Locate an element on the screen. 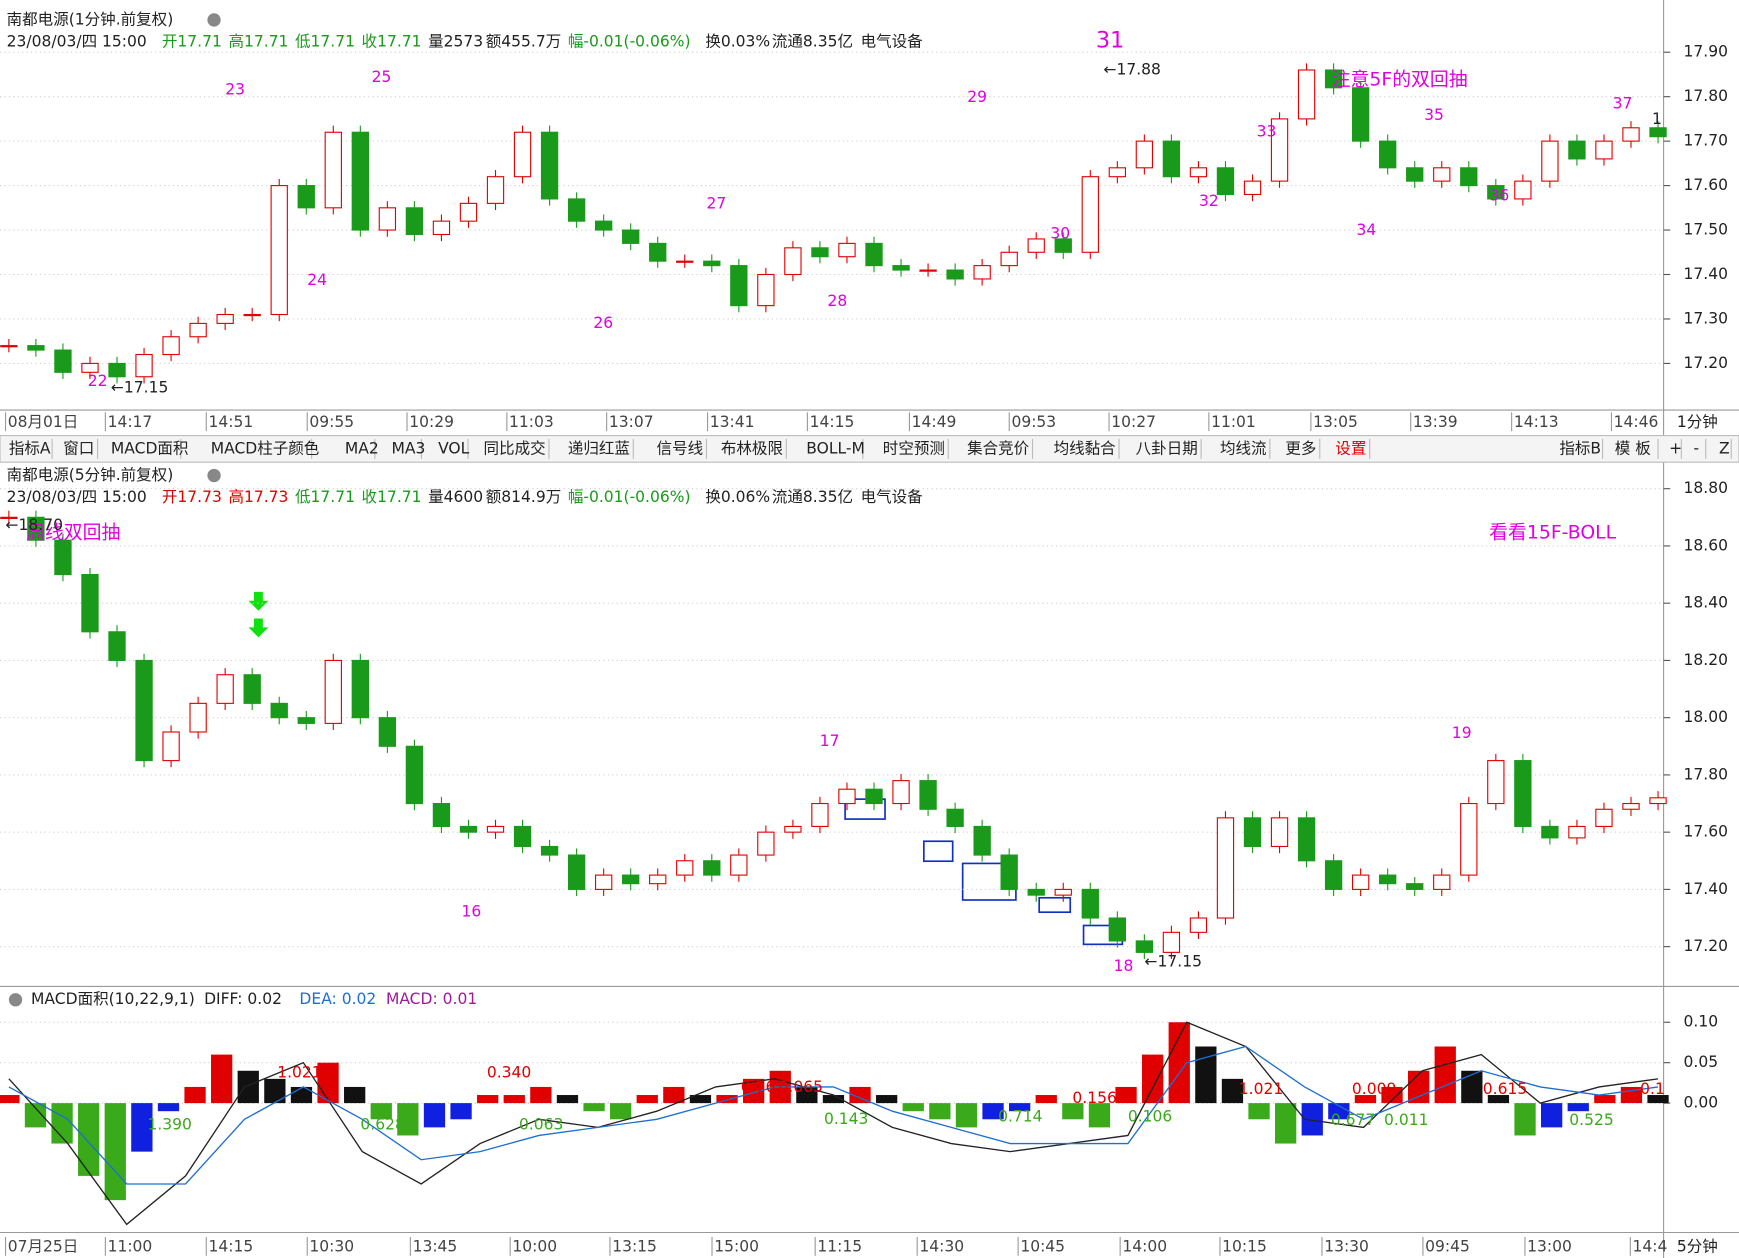 The image size is (1739, 1258). y-tick-label: 0.05 is located at coordinates (1701, 1062).